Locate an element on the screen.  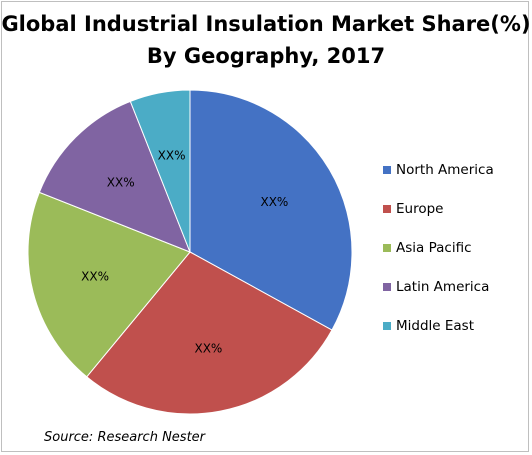
slice-label-north-america: XX% is located at coordinates (274, 202).